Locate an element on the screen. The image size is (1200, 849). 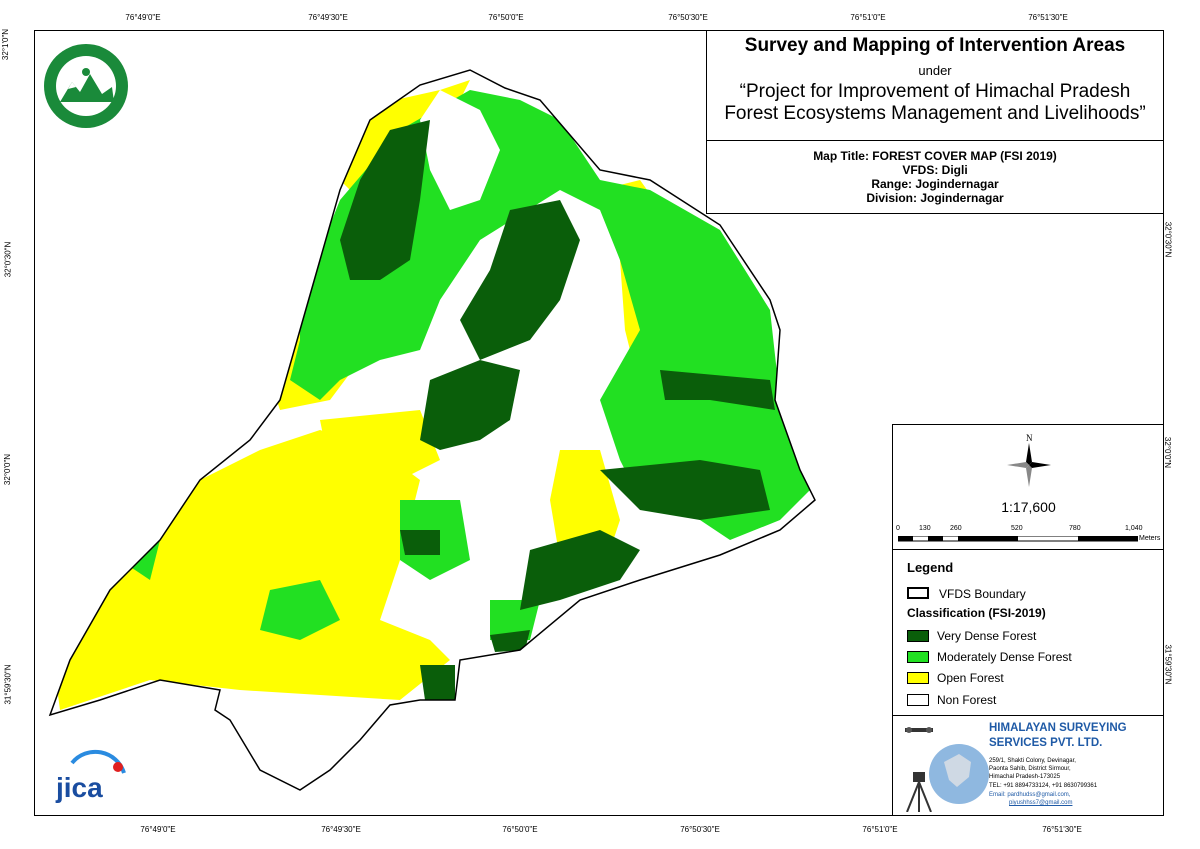
hp-forest-logo-icon is located at coordinates (86, 86).